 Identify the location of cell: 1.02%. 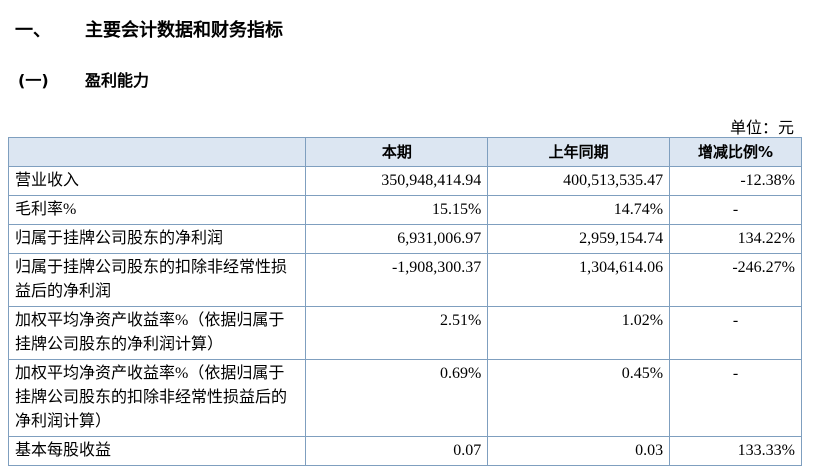
(579, 333).